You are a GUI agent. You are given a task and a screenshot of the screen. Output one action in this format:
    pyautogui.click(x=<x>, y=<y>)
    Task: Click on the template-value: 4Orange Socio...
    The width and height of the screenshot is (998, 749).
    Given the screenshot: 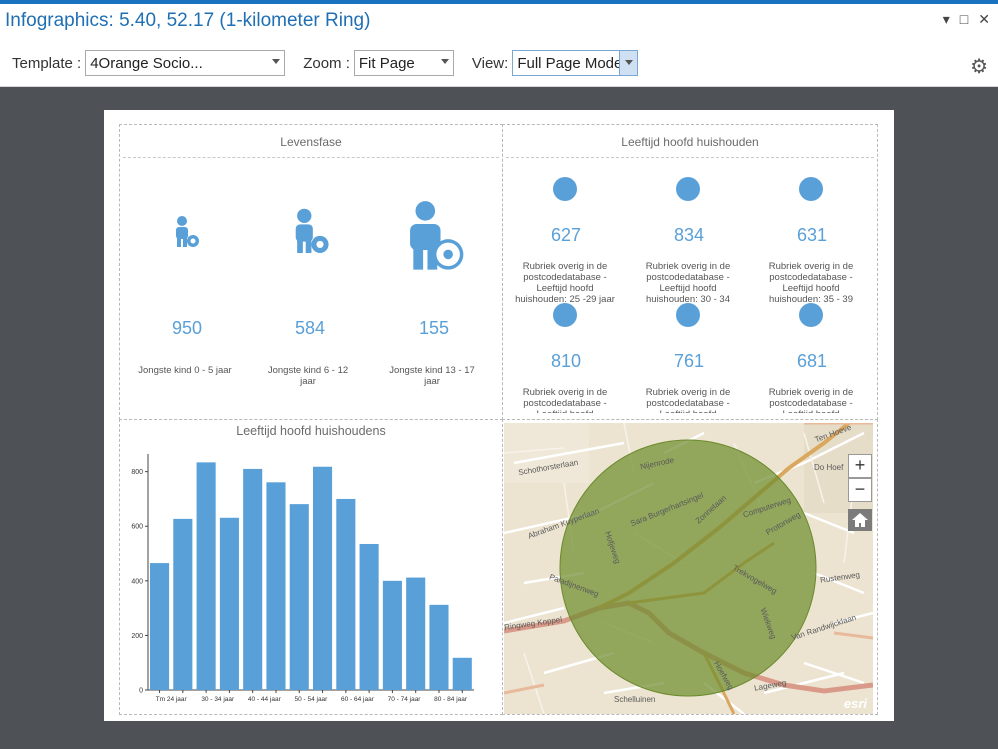 What is the action you would take?
    pyautogui.click(x=146, y=63)
    